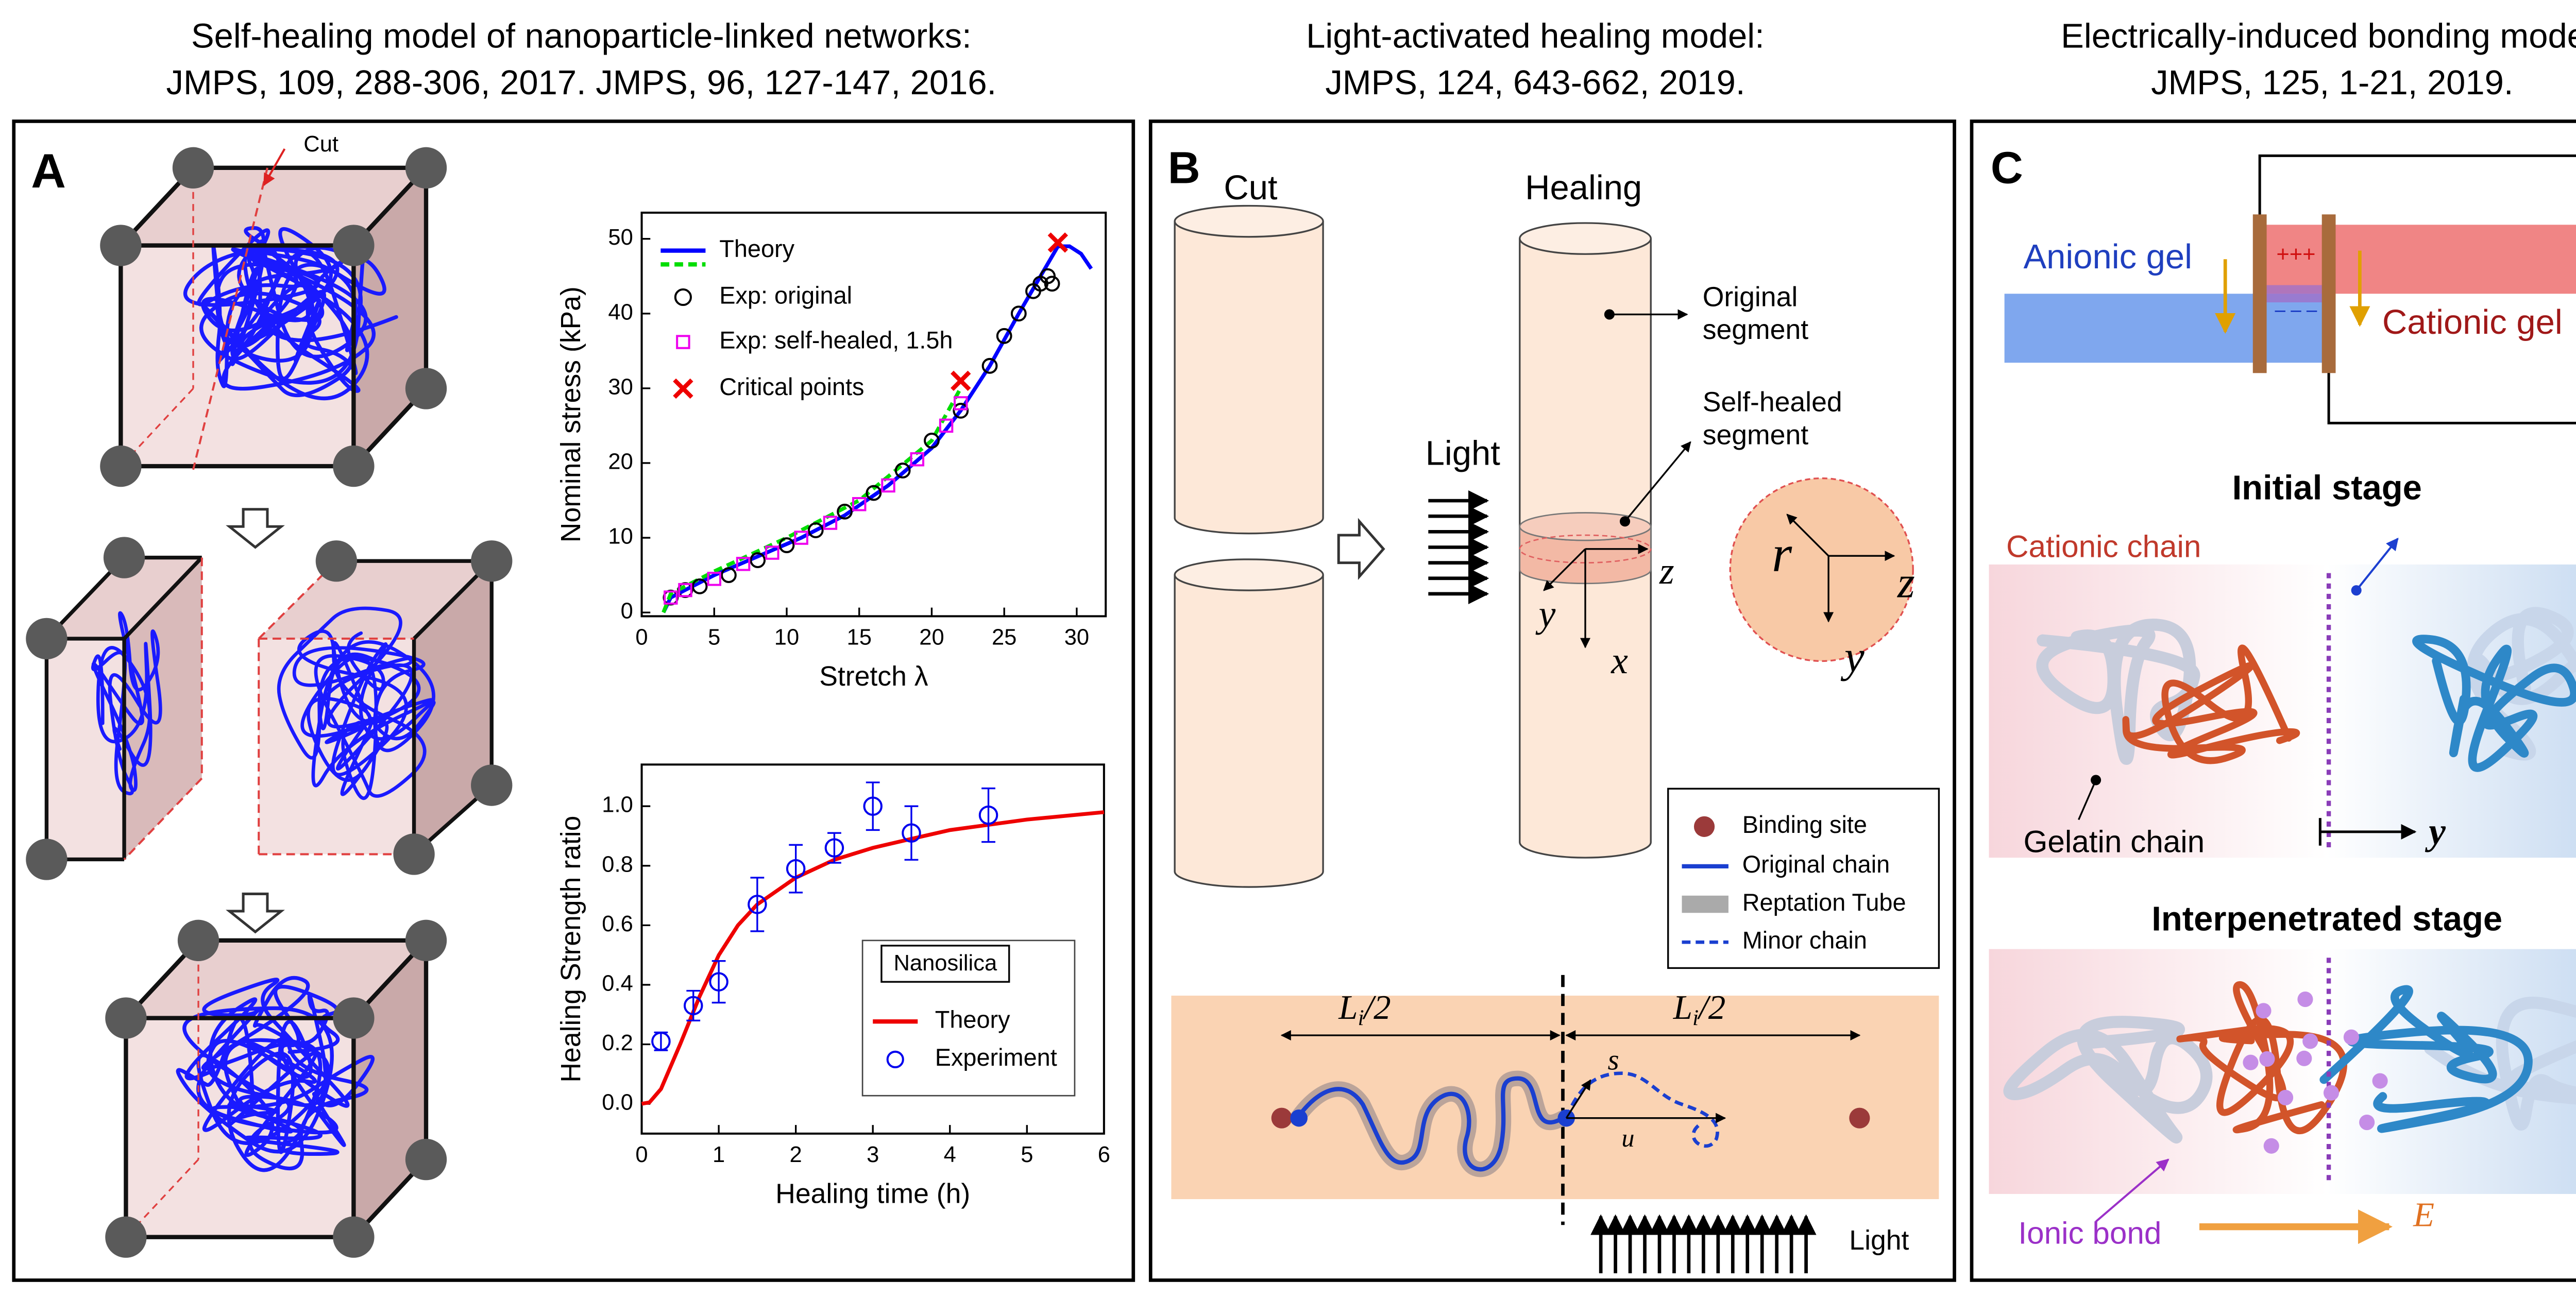 The height and width of the screenshot is (1298, 2576). What do you see at coordinates (1782, 554) in the screenshot?
I see `label: r` at bounding box center [1782, 554].